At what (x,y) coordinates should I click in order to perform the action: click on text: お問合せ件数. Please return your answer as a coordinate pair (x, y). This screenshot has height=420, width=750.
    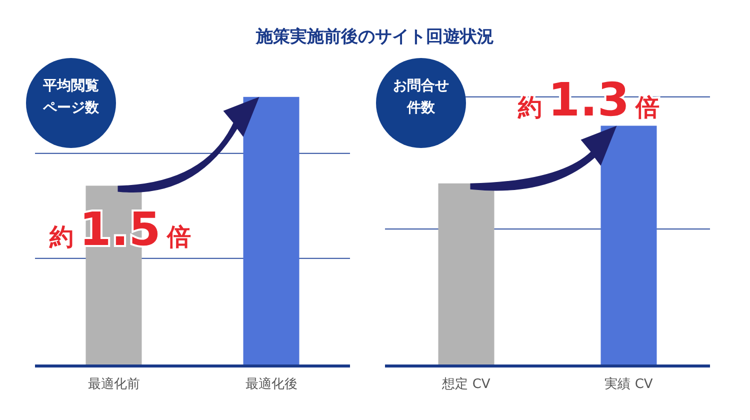
    Looking at the image, I should click on (421, 97).